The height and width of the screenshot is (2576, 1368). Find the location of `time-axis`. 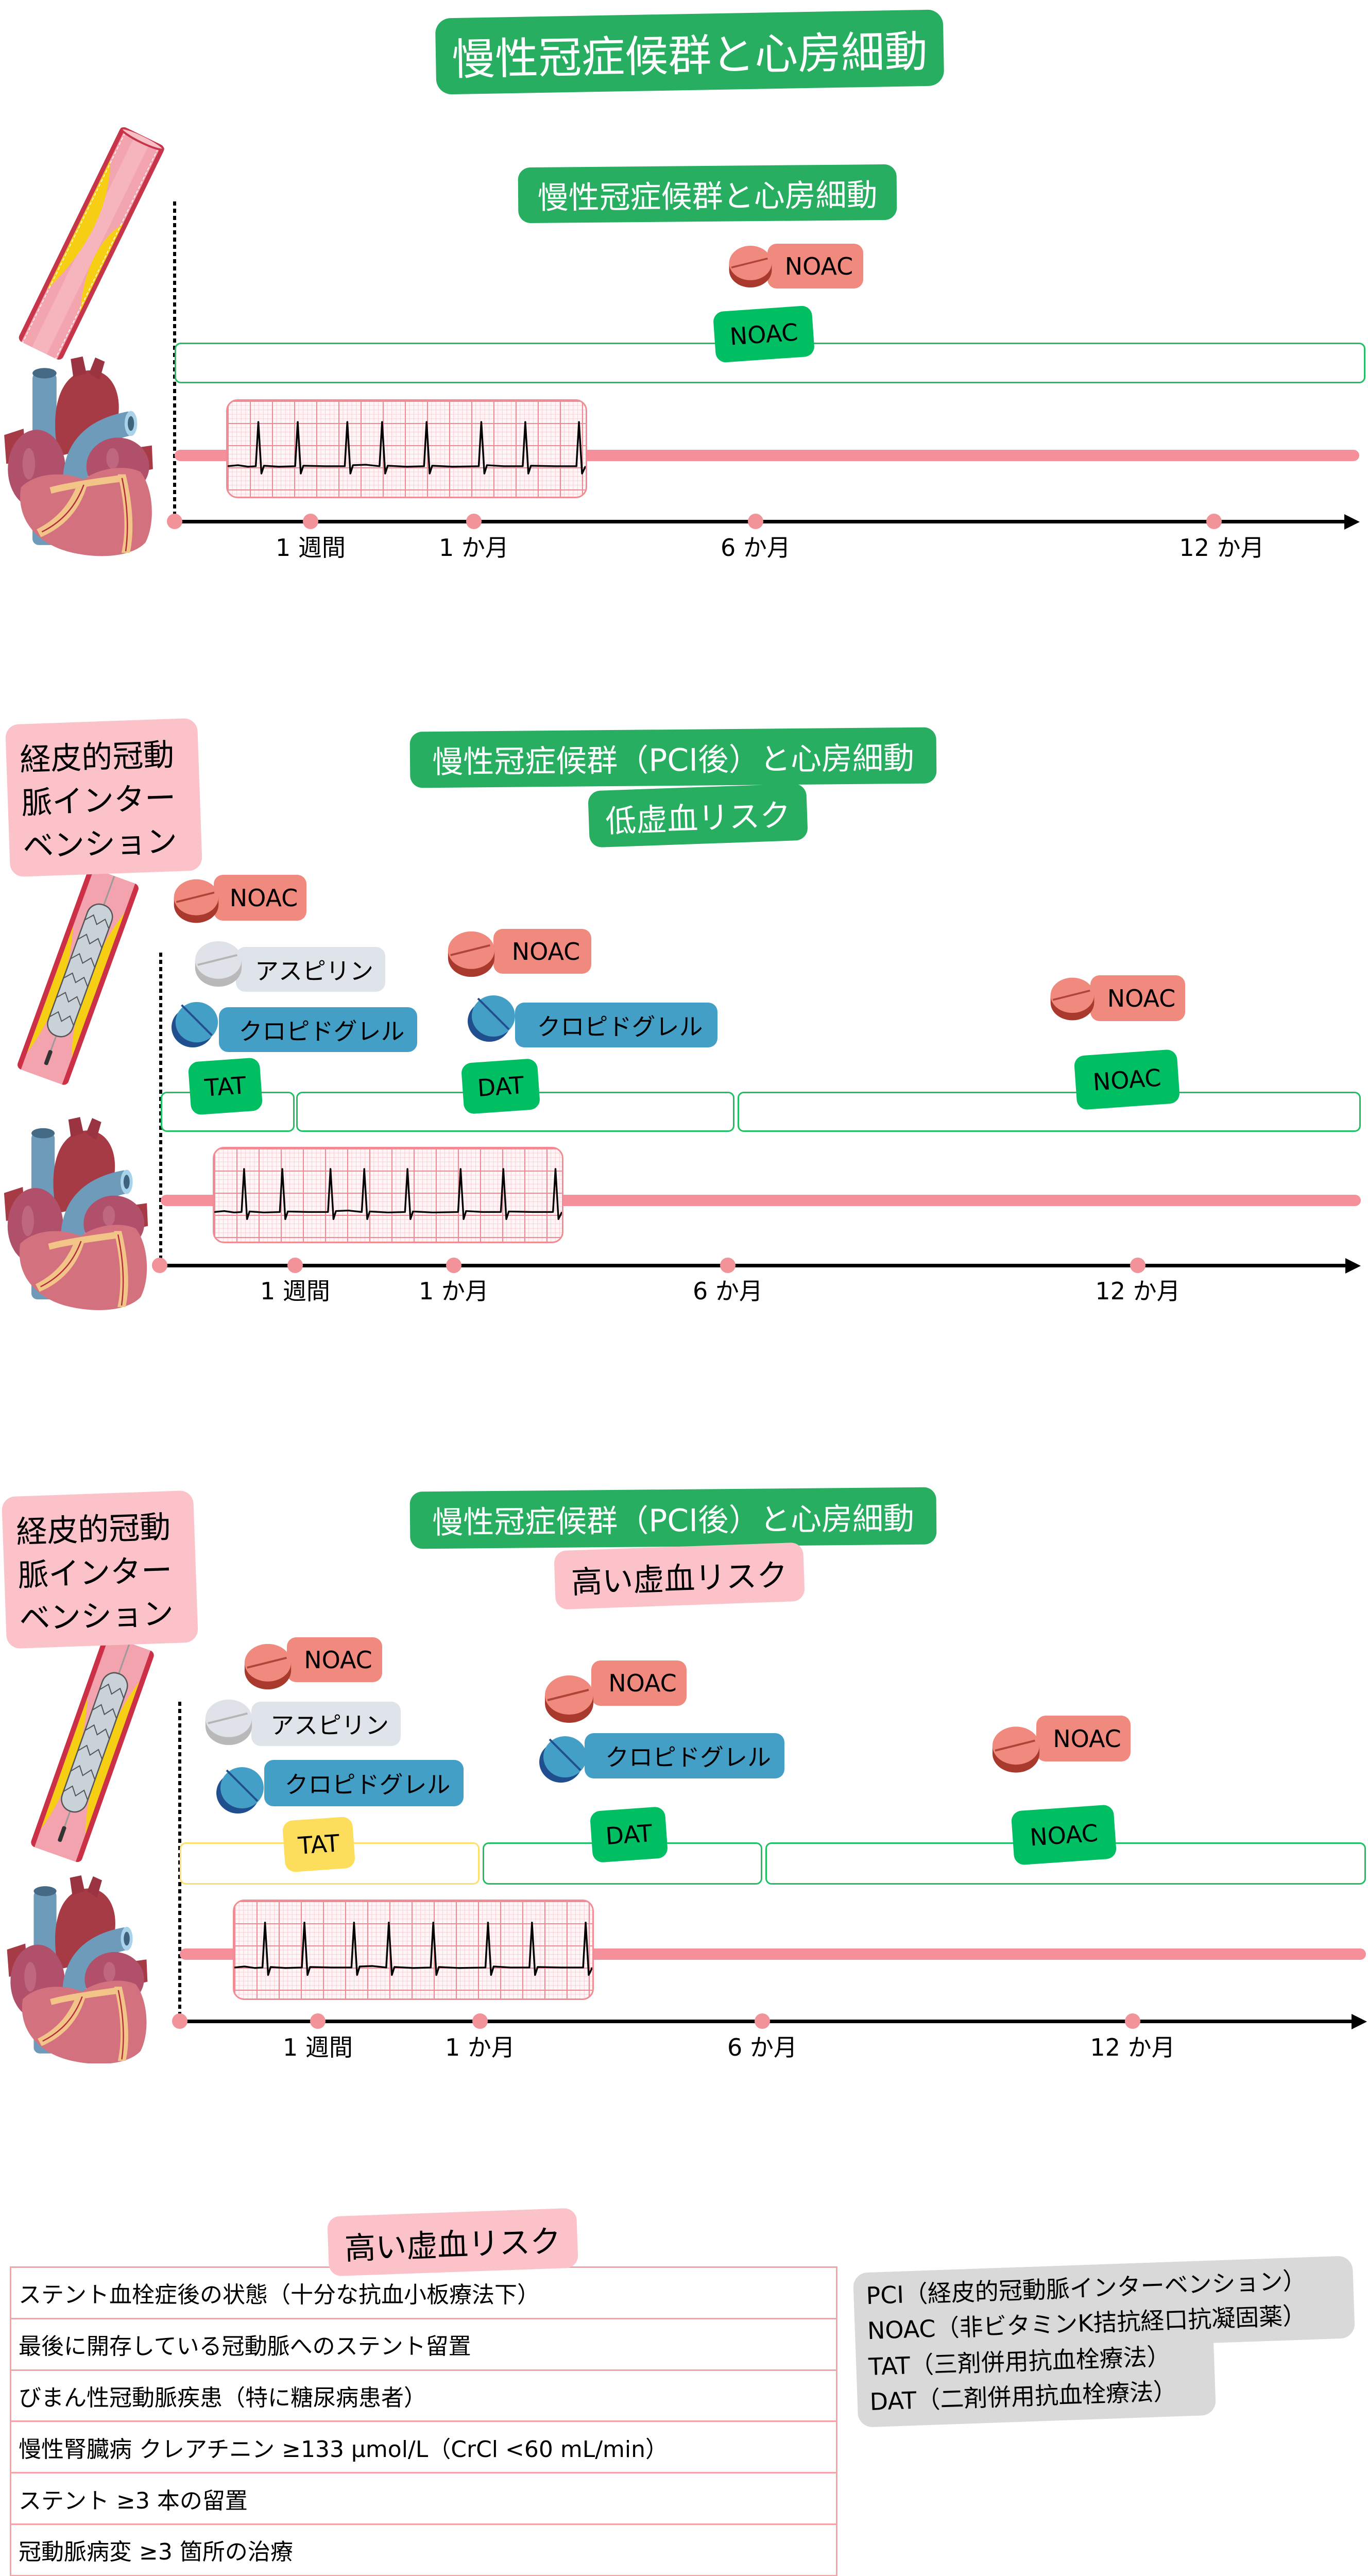

time-axis is located at coordinates (753, 1265).